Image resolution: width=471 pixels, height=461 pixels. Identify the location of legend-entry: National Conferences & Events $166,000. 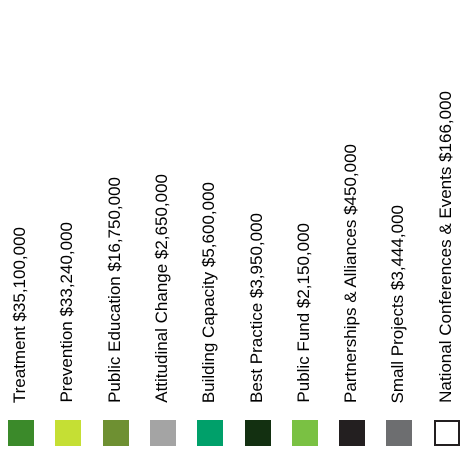
(446, 230).